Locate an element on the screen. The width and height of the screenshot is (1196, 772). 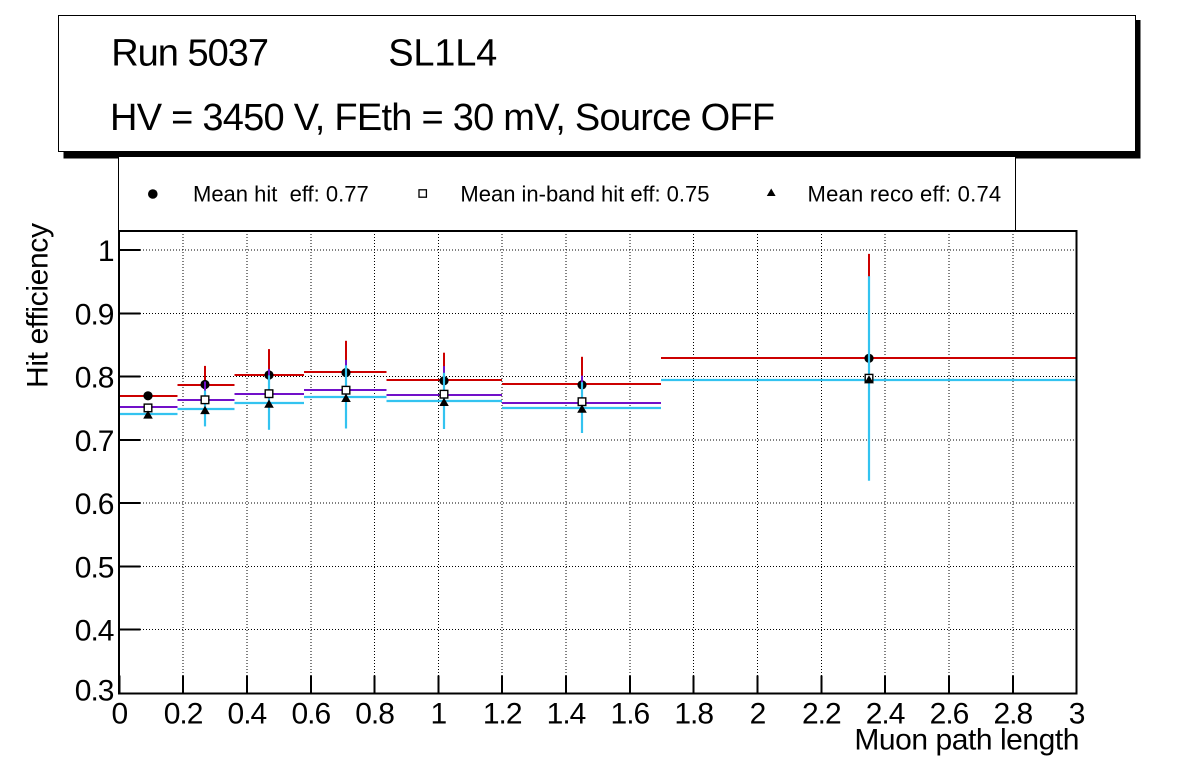
svg-text: 0.7 is located at coordinates (94, 441).